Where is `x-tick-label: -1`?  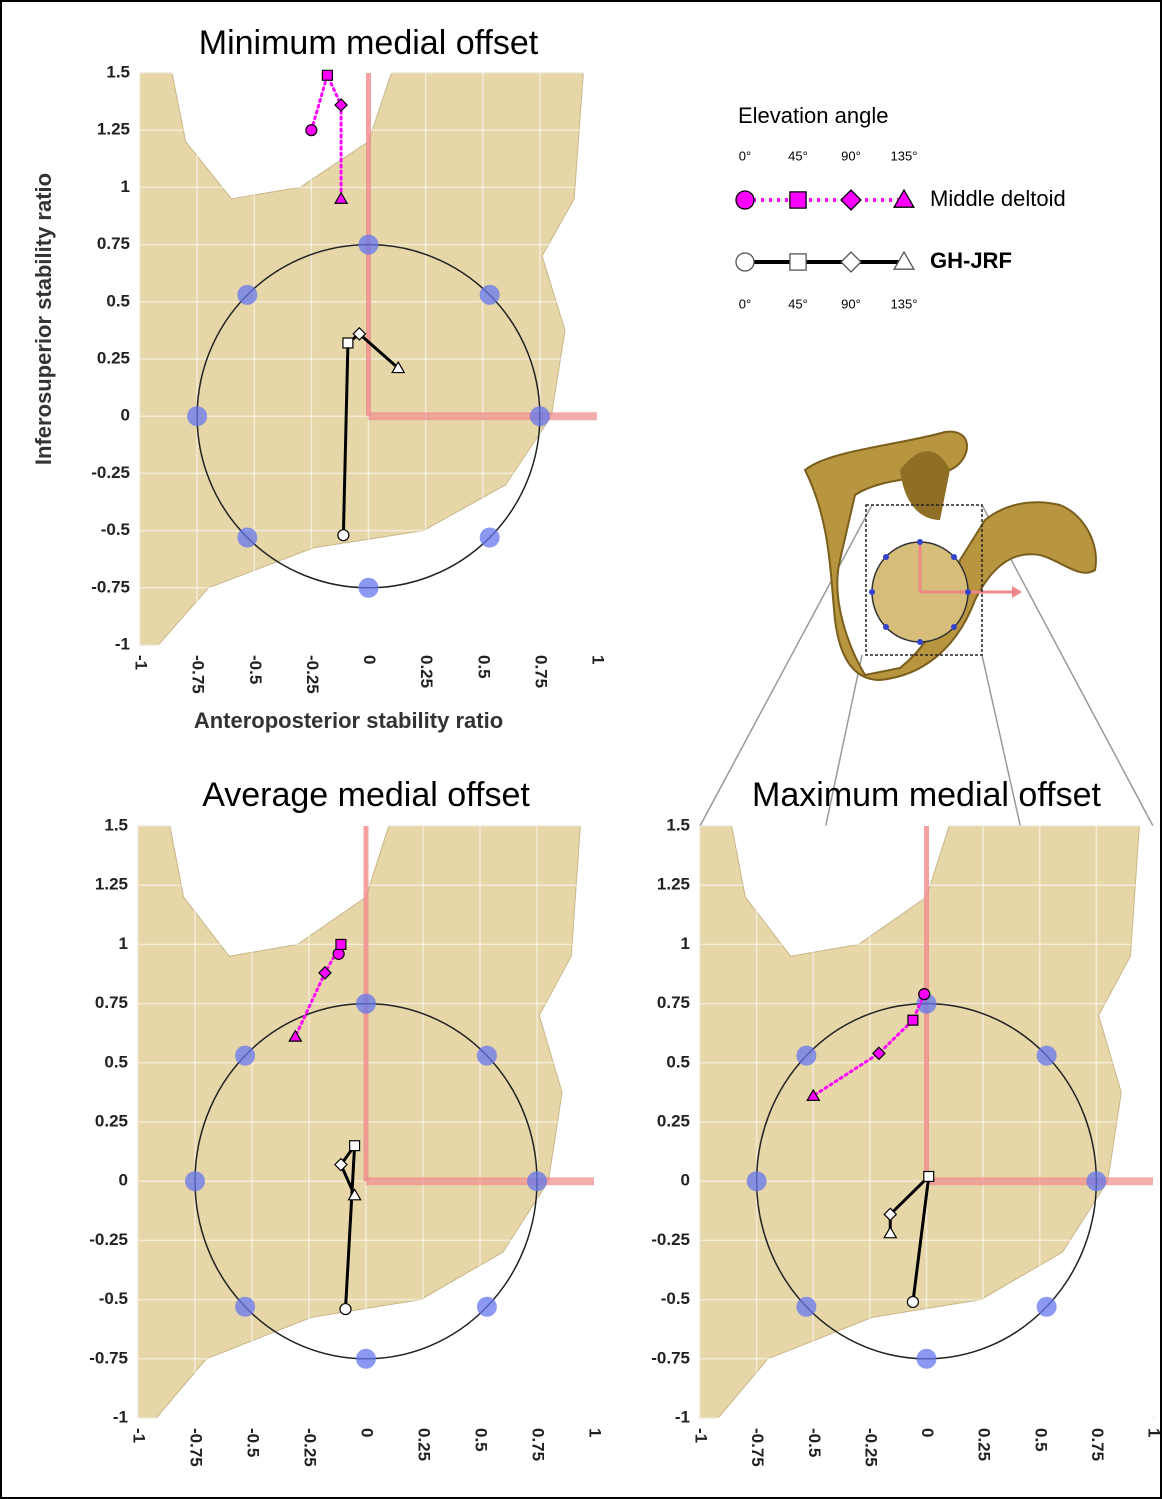 x-tick-label: -1 is located at coordinates (141, 662).